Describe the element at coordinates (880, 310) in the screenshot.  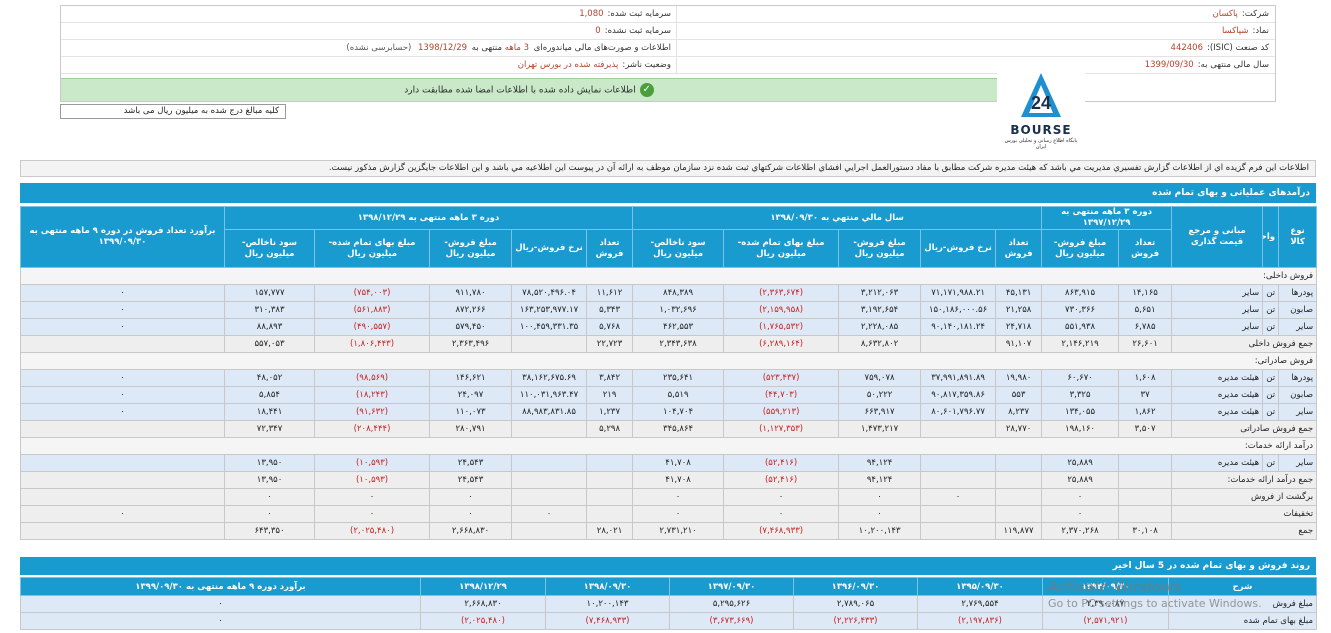
I see `value-cell: ۳,۱۹۲,۶۵۴` at that location.